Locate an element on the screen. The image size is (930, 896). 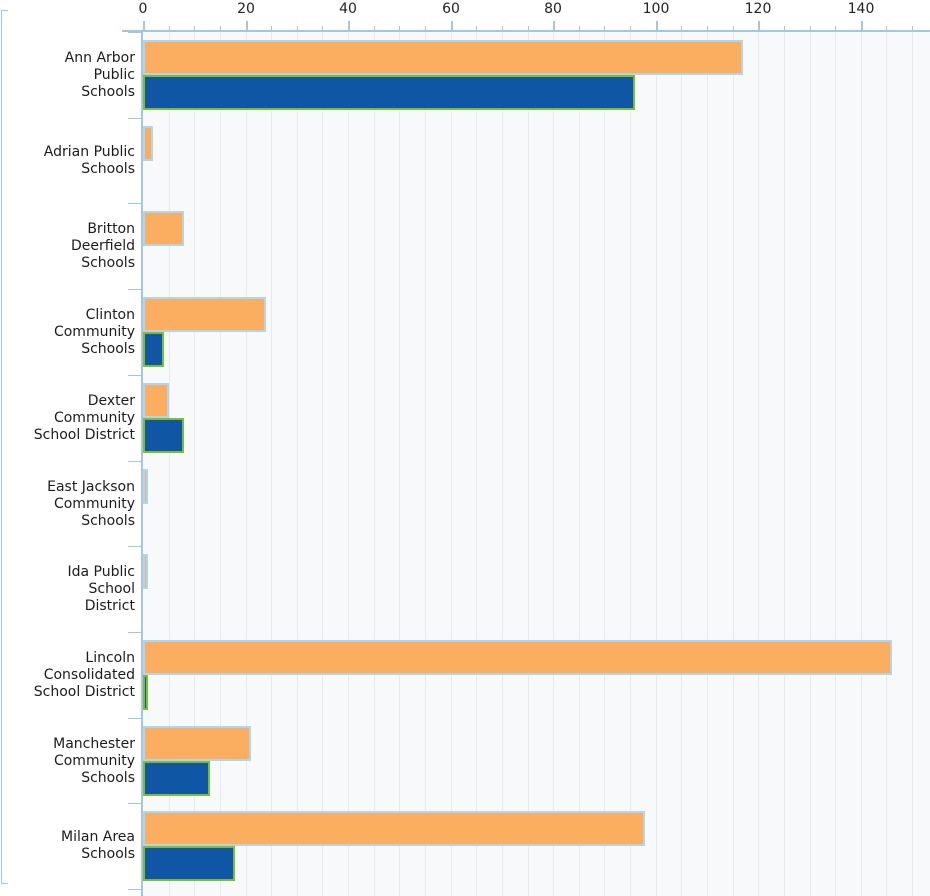
category-label: East Jackson Community Schools is located at coordinates (91, 503).